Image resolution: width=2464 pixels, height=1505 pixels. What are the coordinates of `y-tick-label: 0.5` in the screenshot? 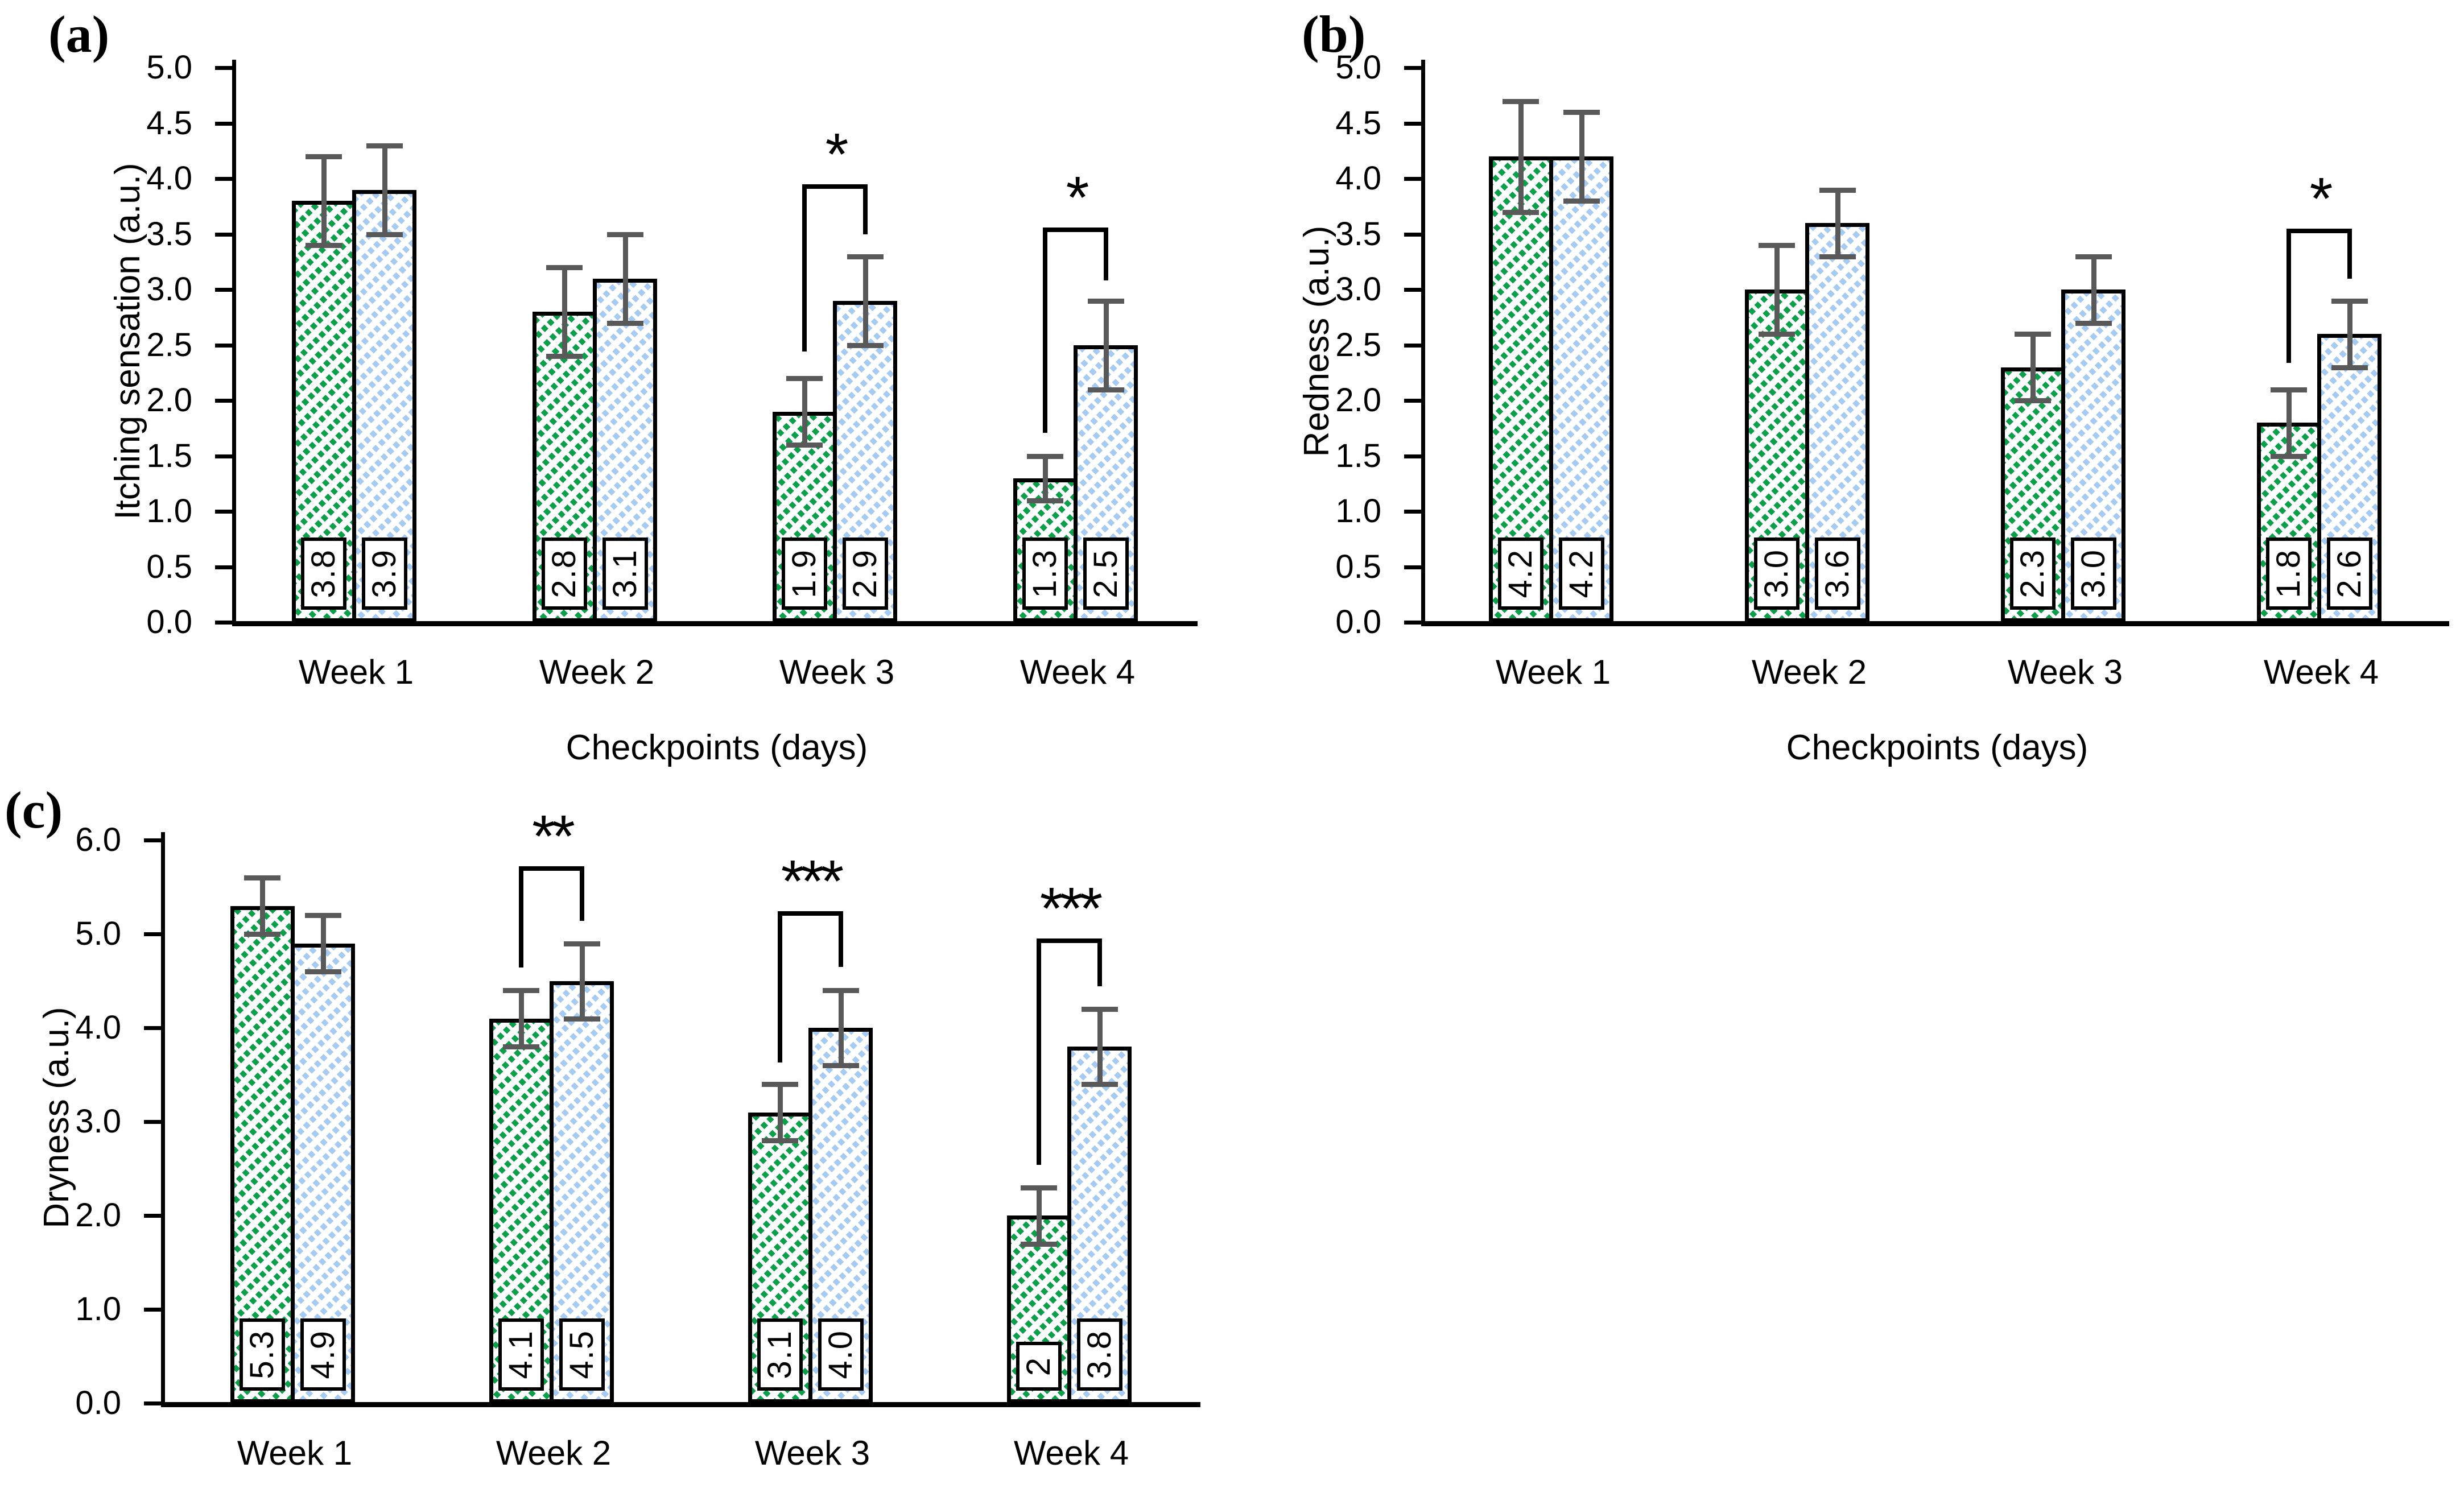 It's located at (1358, 567).